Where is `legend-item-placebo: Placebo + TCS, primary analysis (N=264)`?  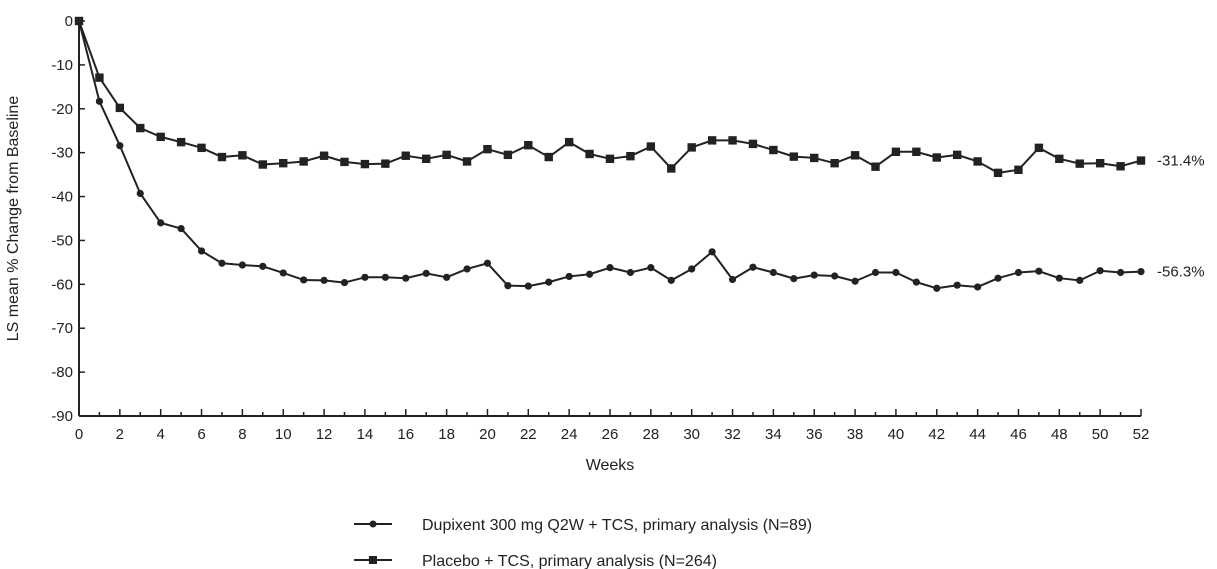 legend-item-placebo: Placebo + TCS, primary analysis (N=264) is located at coordinates (535, 561).